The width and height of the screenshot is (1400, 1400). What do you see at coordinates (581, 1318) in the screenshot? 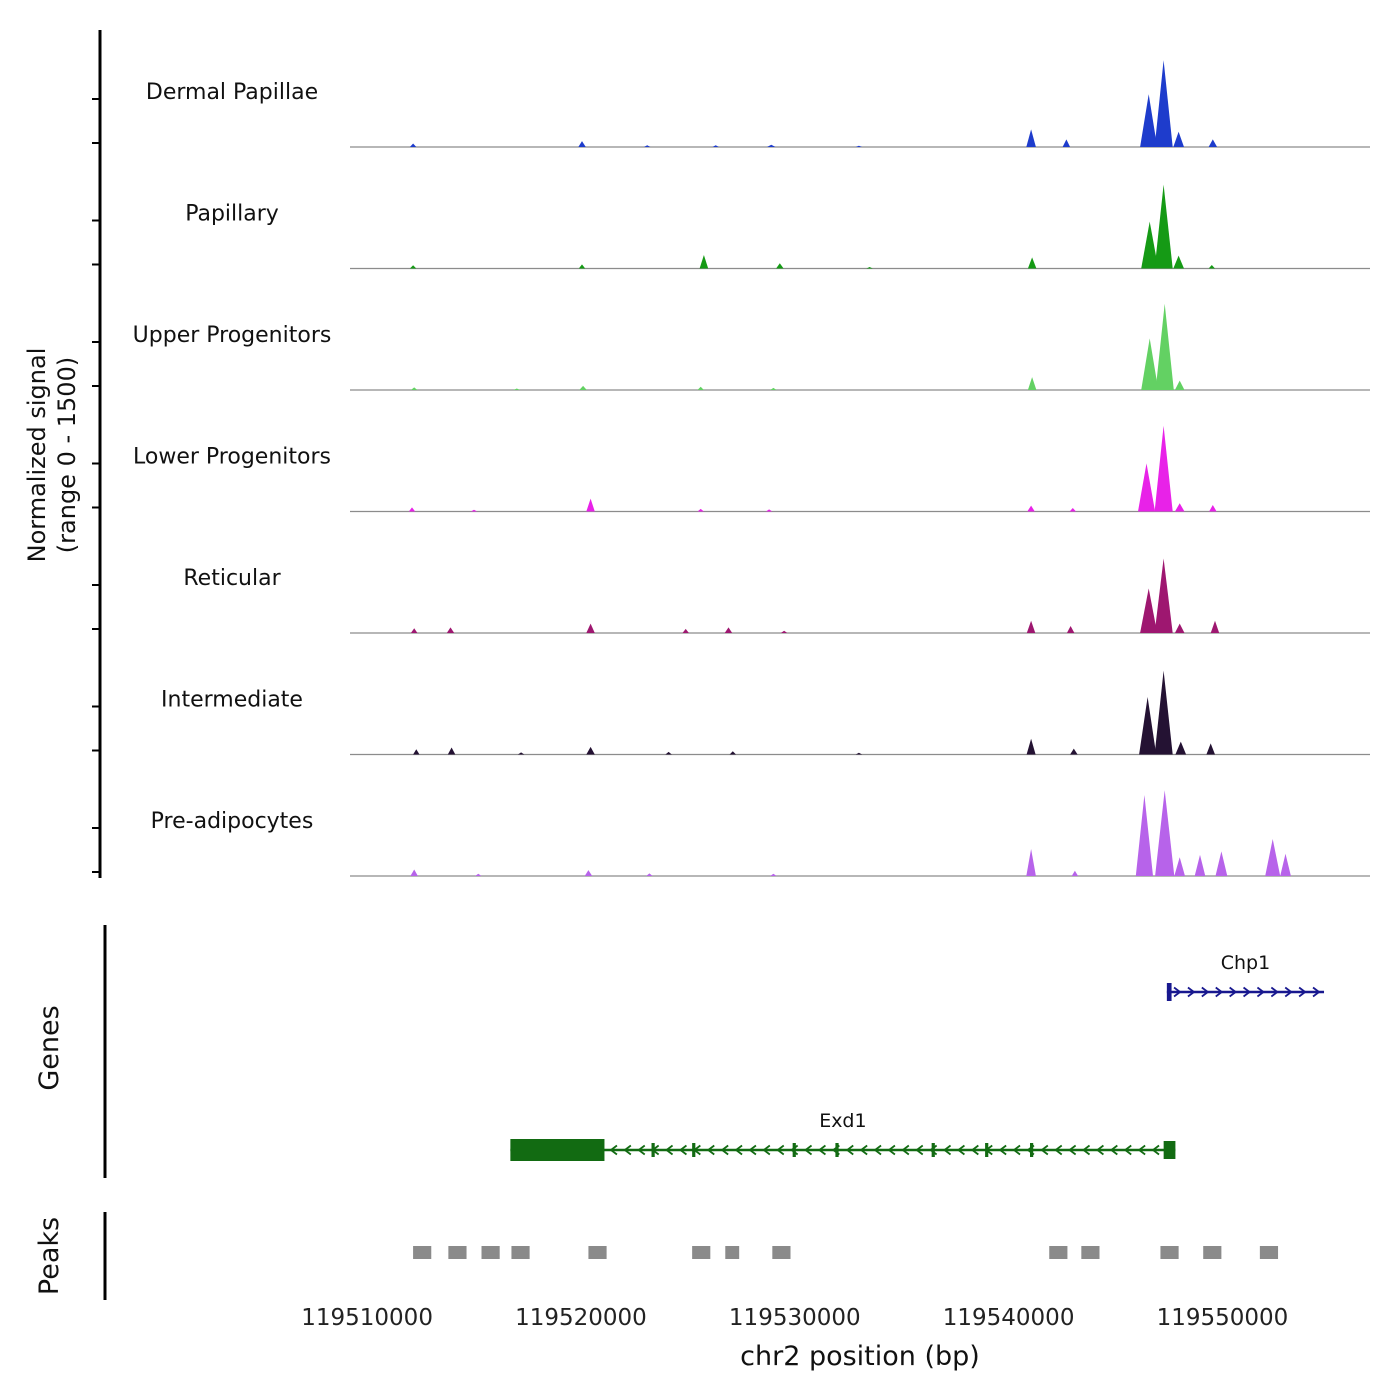
I see `x-tick-label: 119520000` at bounding box center [581, 1318].